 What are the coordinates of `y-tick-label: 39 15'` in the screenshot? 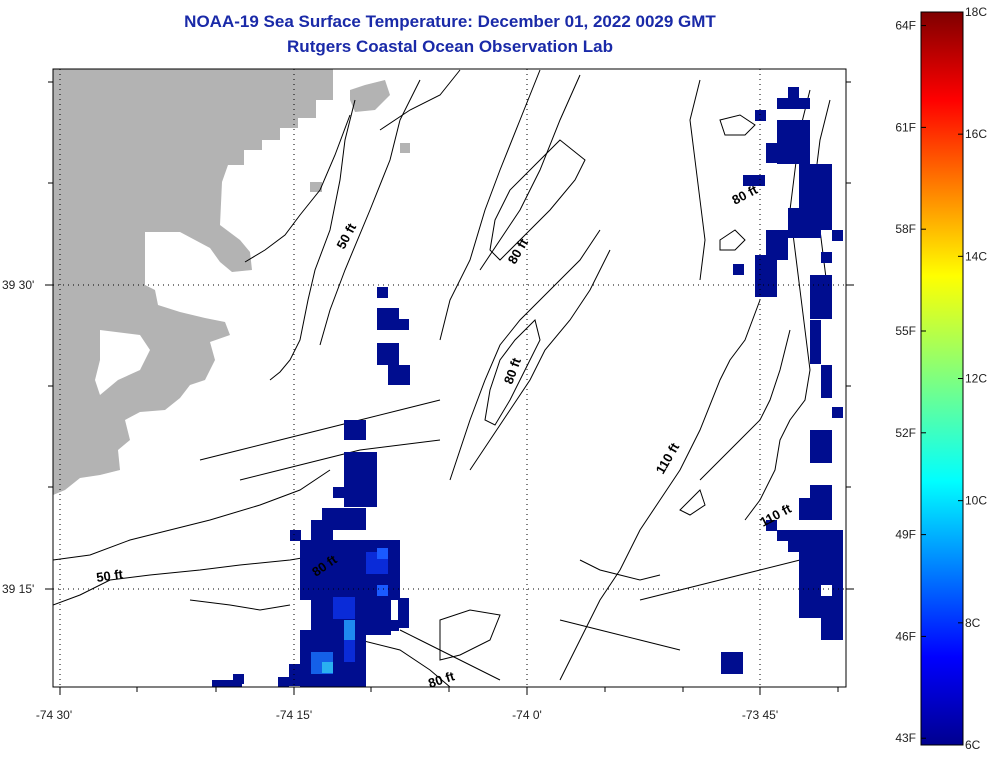 It's located at (18, 589).